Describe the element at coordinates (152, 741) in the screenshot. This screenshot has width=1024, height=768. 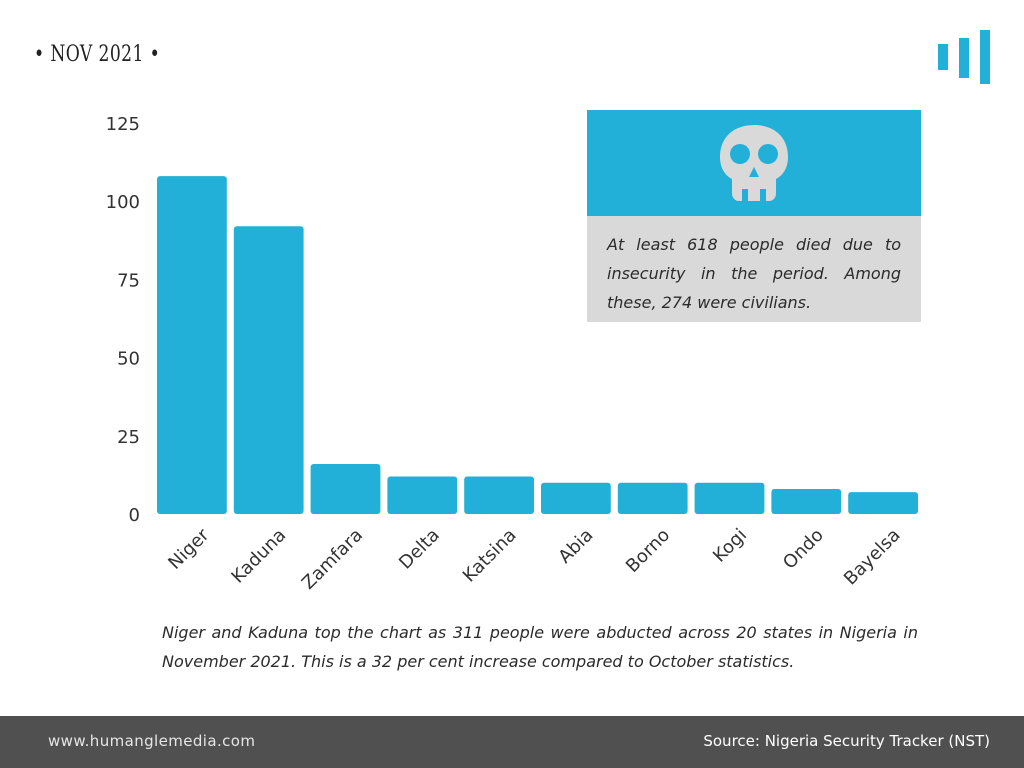
I see `website-link: www.humanglemedia.com` at that location.